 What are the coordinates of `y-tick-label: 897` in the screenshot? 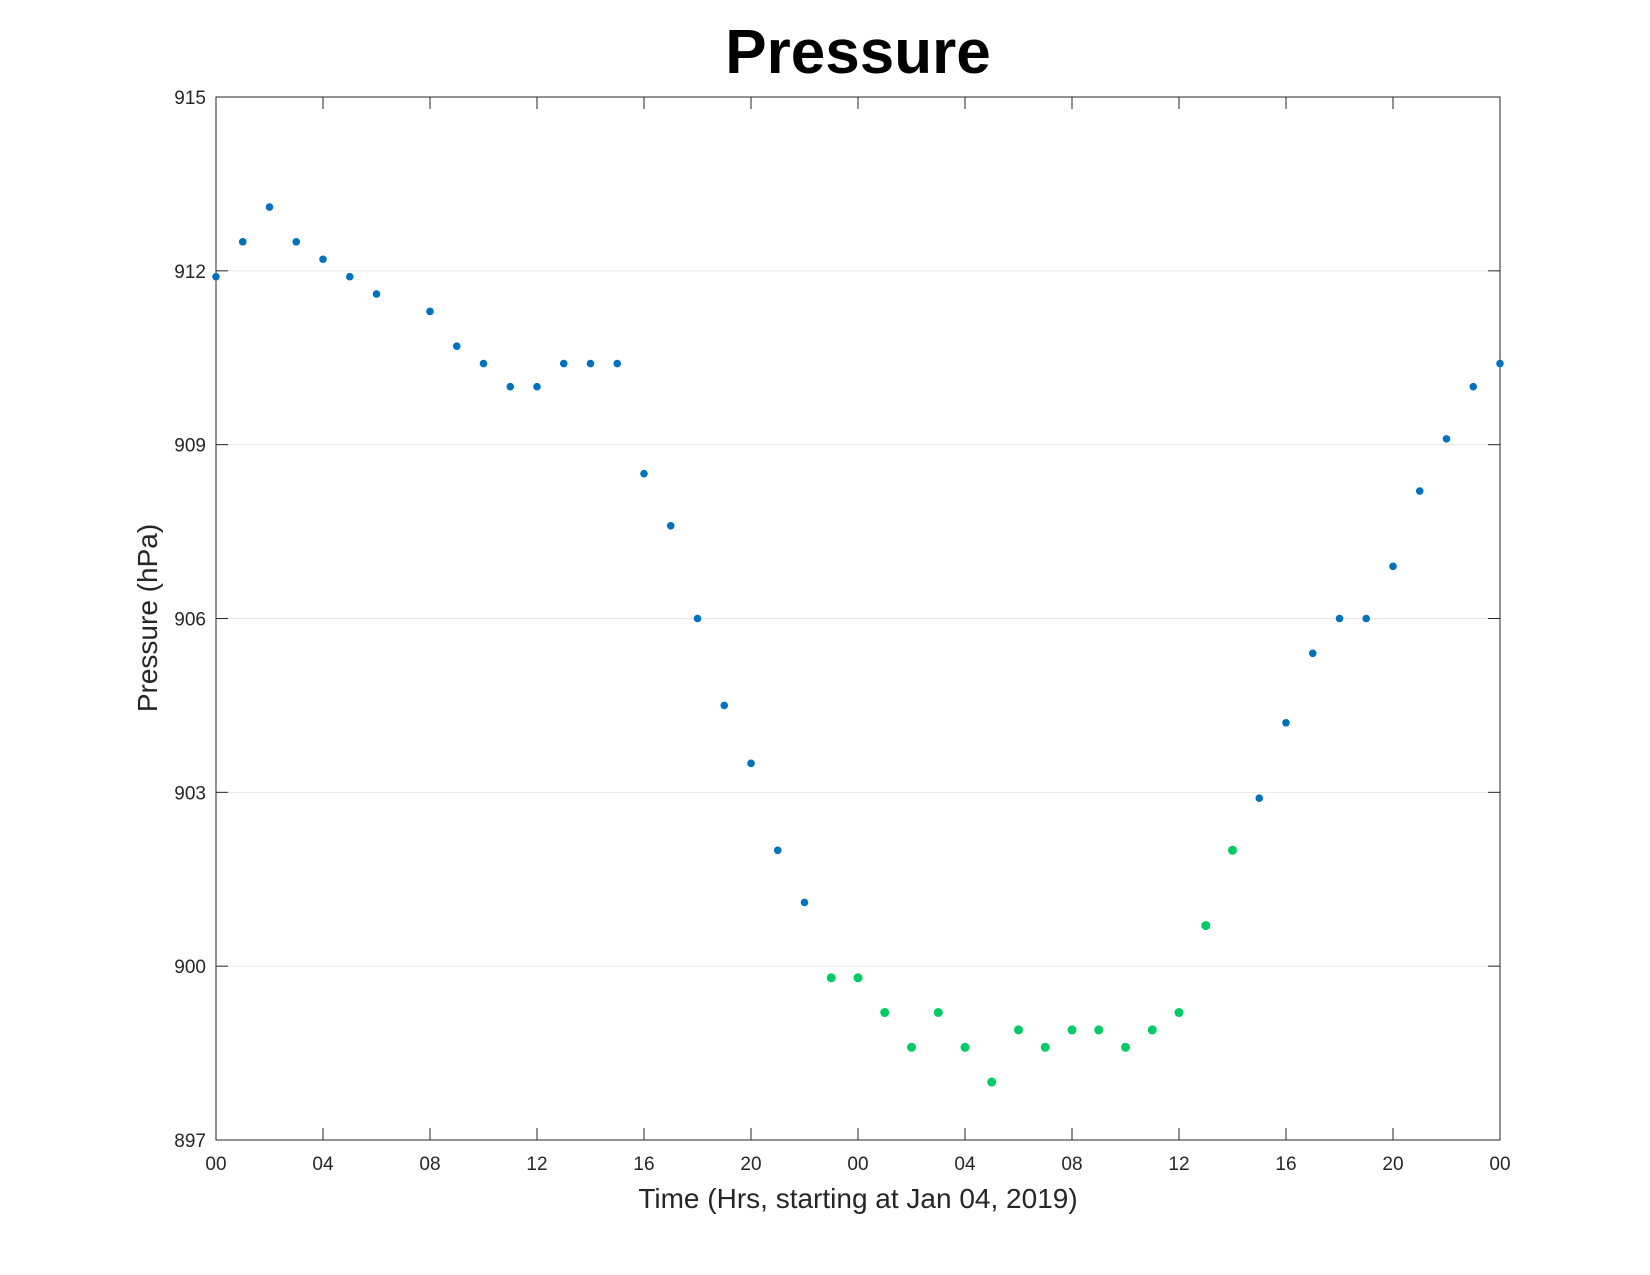 It's located at (190, 1141).